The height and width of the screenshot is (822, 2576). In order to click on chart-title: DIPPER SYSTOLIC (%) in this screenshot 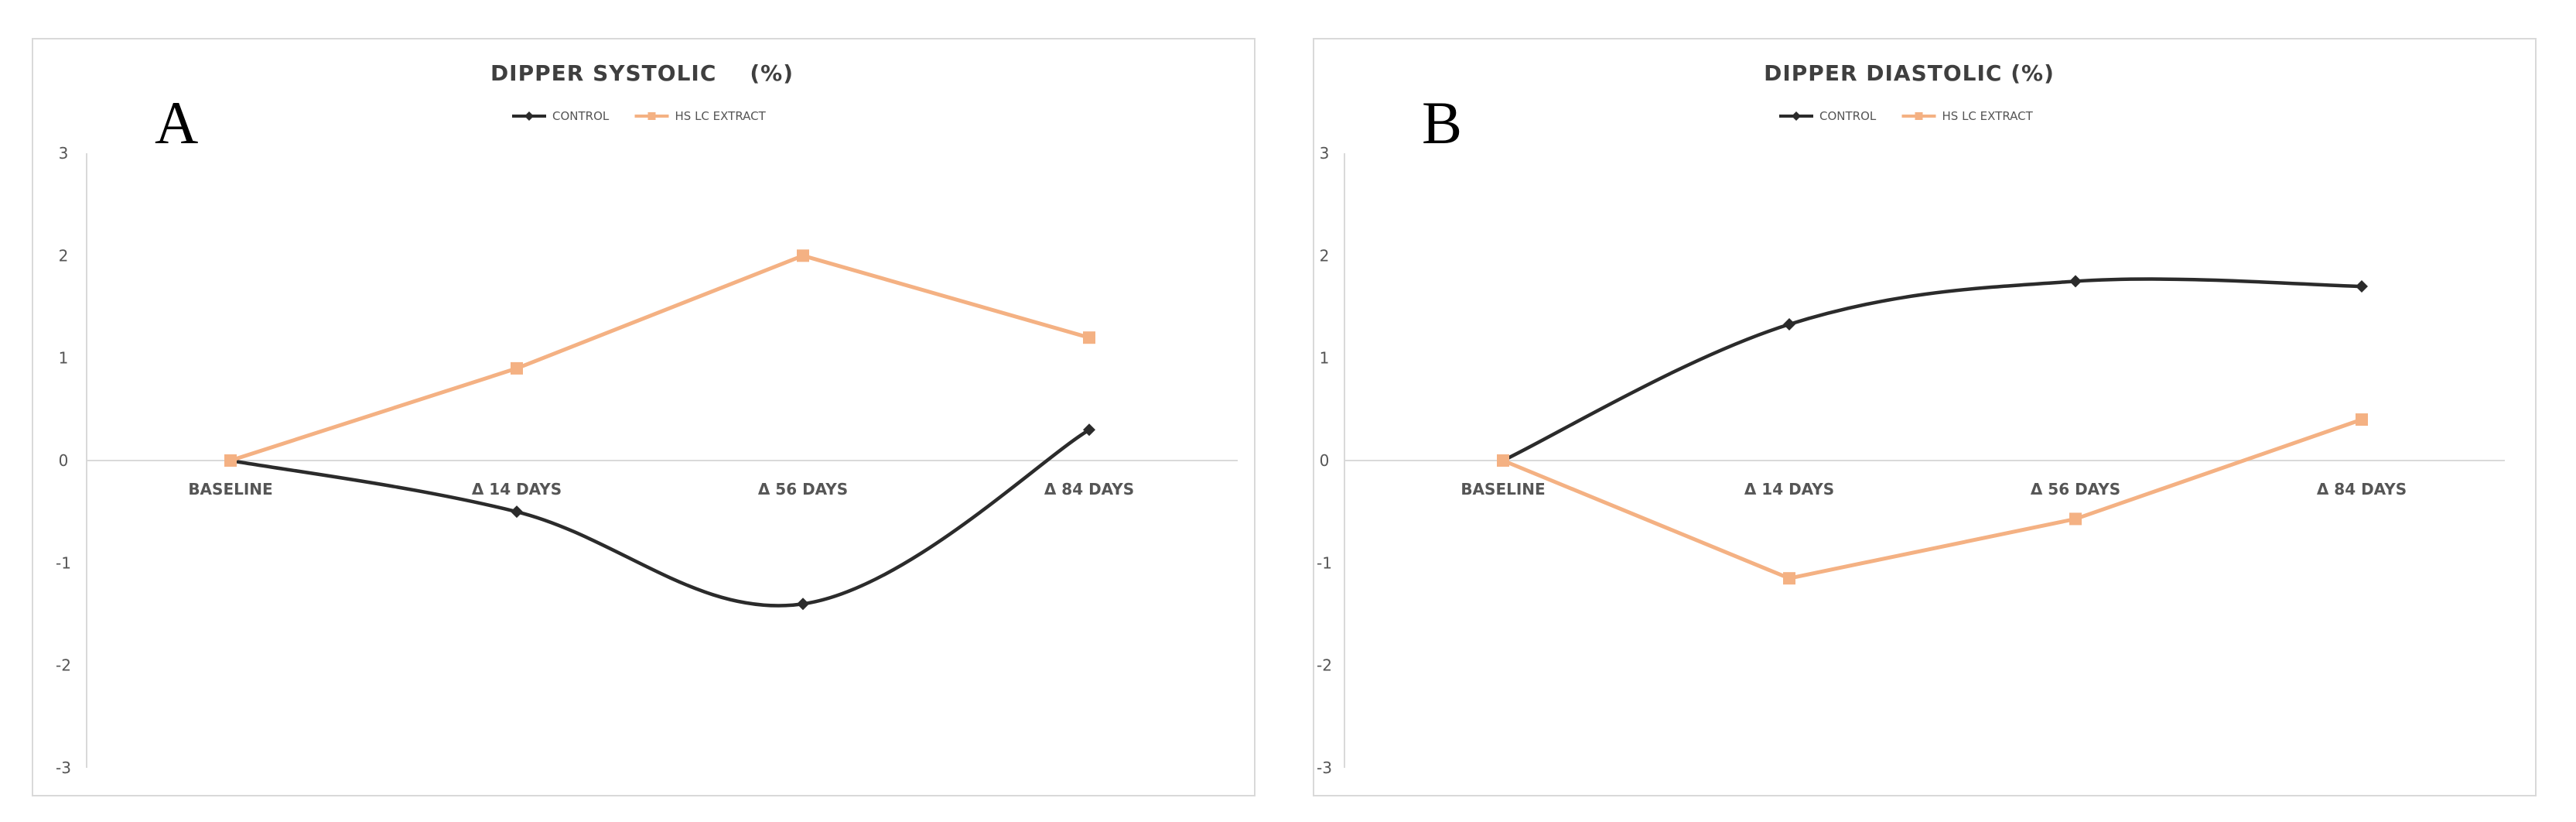, I will do `click(642, 73)`.